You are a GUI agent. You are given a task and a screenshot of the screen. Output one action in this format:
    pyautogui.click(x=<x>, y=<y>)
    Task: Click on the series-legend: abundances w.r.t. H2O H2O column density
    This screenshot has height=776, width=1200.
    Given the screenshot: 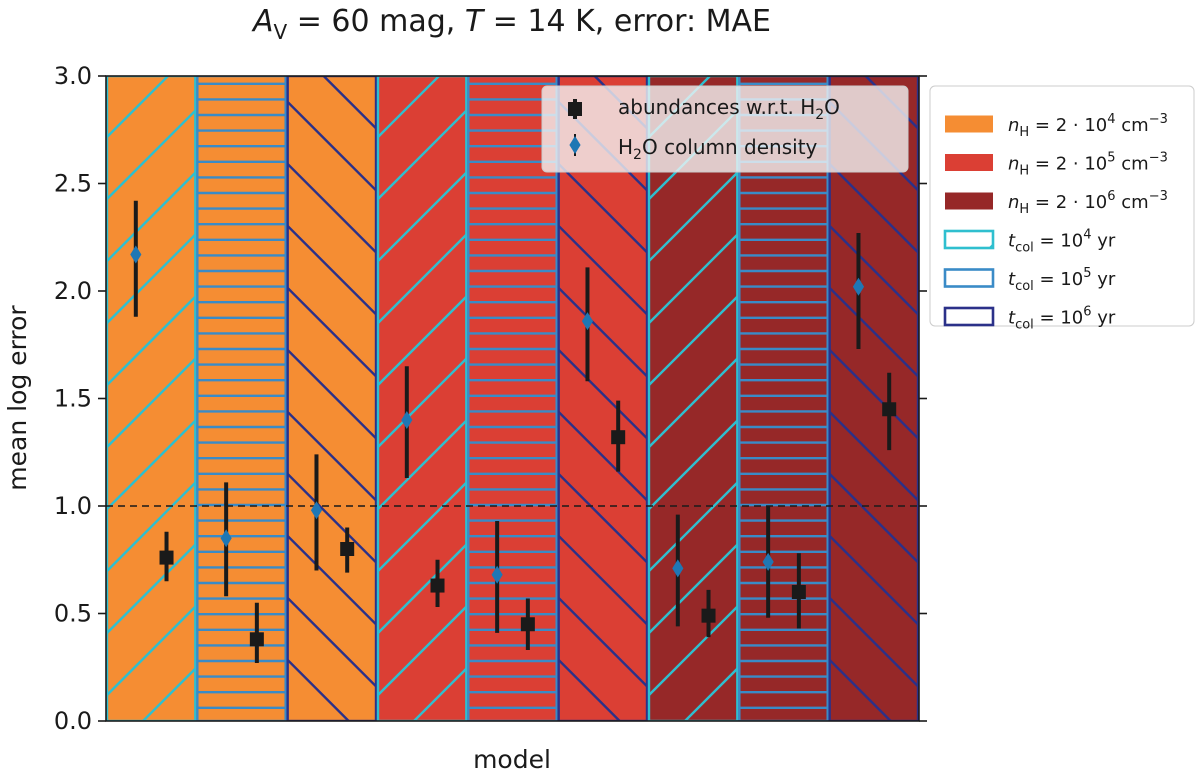 What is the action you would take?
    pyautogui.click(x=725, y=129)
    